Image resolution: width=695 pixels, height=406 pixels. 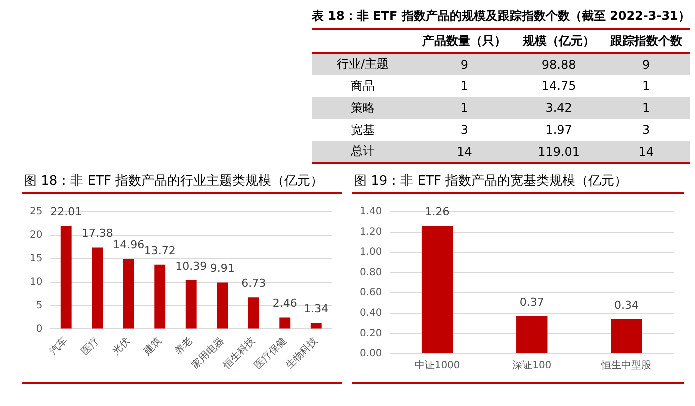 What do you see at coordinates (559, 41) in the screenshot?
I see `text: 规模（亿元）` at bounding box center [559, 41].